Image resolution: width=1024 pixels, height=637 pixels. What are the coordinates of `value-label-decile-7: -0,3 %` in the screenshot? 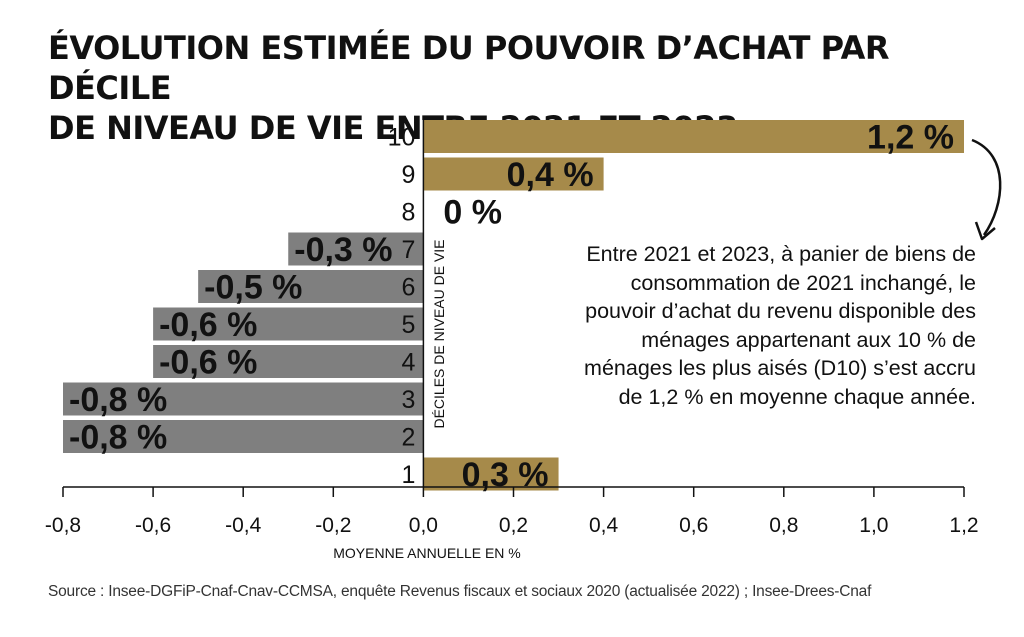 It's located at (343, 250).